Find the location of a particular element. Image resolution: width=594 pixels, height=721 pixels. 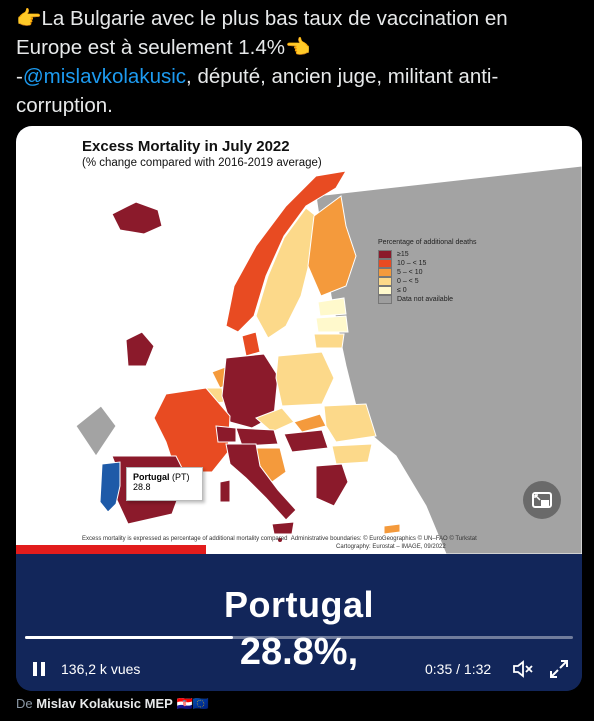

legend-item: Data not available is located at coordinates (427, 299).